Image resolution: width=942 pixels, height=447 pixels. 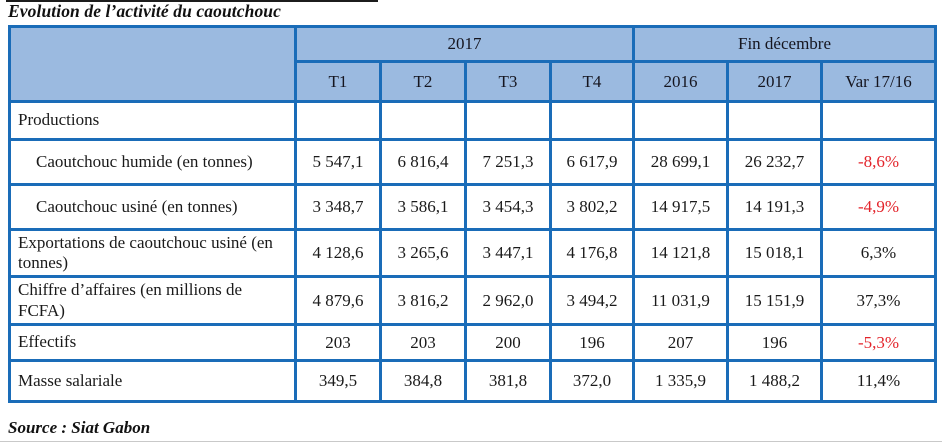 What do you see at coordinates (152, 300) in the screenshot?
I see `row-label: Chiffre d’affaires (en millions de FCFA)` at bounding box center [152, 300].